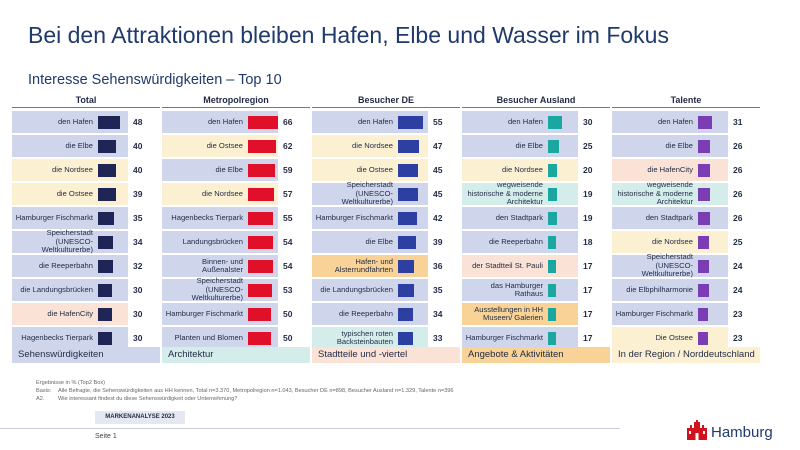 The width and height of the screenshot is (800, 450). What do you see at coordinates (138, 266) in the screenshot?
I see `bar-value: 32` at bounding box center [138, 266].